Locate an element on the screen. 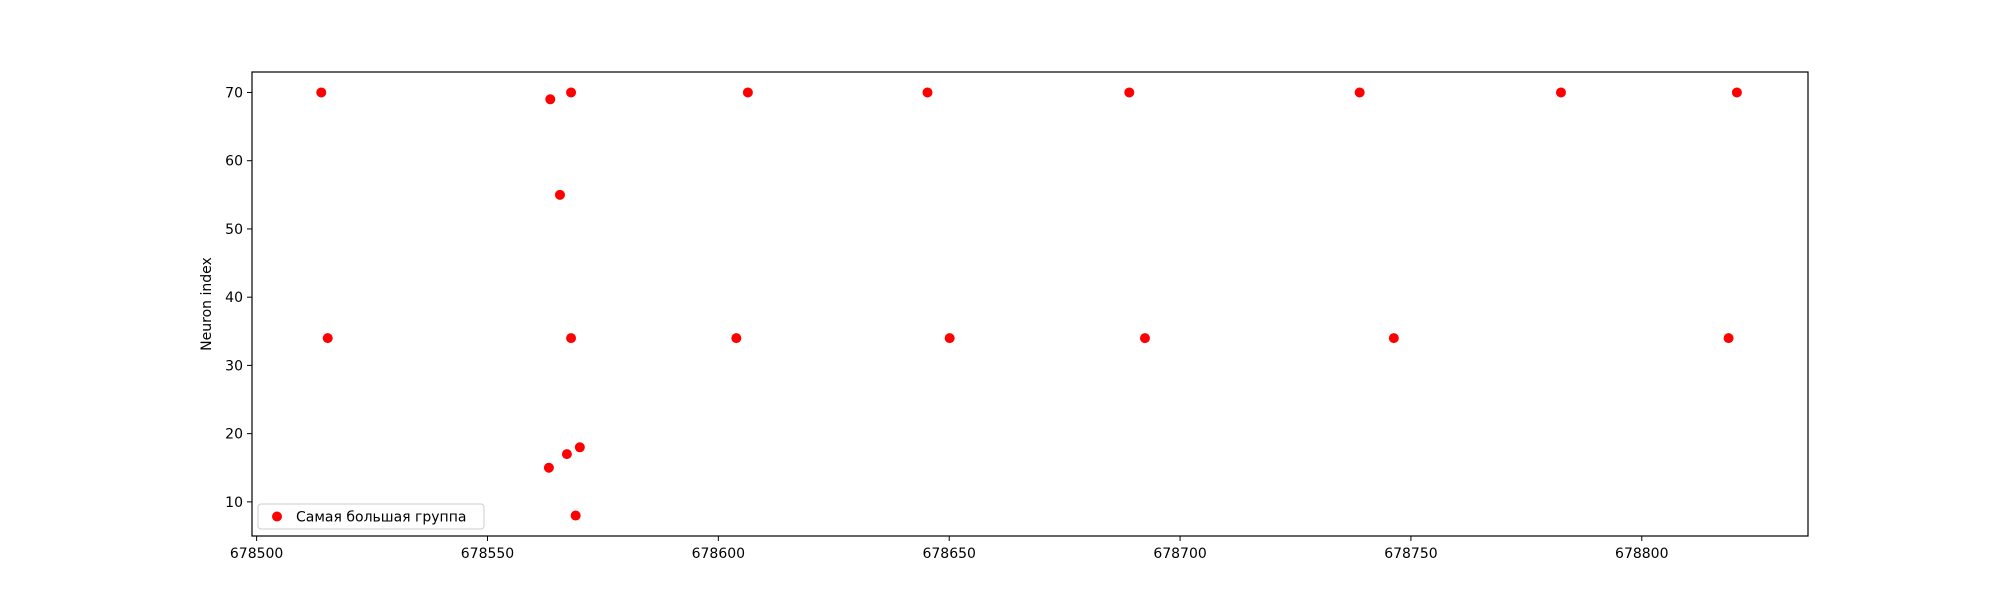 The image size is (2000, 604). x-tick-label: 678550 is located at coordinates (487, 554).